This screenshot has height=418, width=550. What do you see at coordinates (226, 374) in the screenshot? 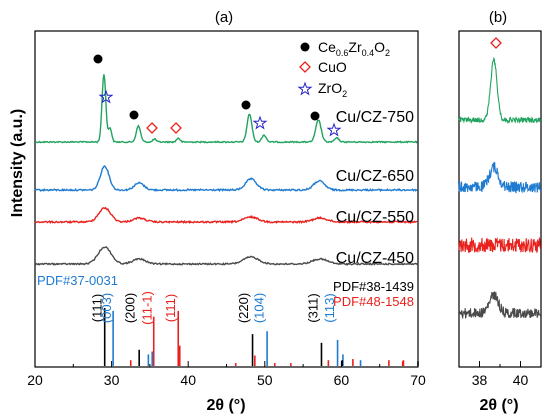
I see `panel-a-x-ticks: 20 30 40 50 60 70` at bounding box center [226, 374].